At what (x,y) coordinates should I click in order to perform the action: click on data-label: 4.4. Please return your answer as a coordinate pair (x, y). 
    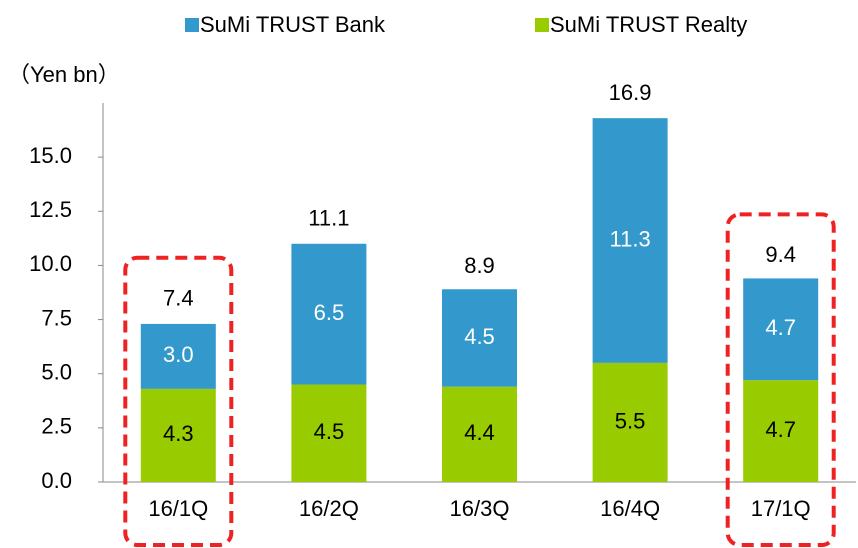
    Looking at the image, I should click on (479, 432).